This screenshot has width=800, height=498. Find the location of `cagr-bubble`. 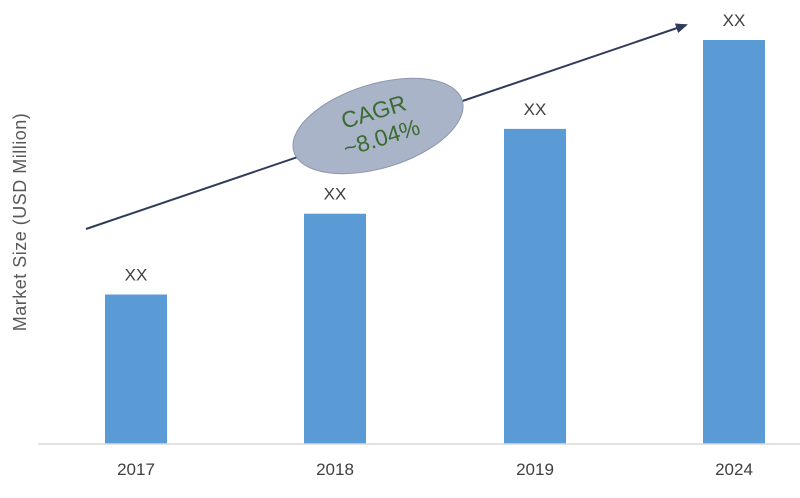

cagr-bubble is located at coordinates (378, 126).